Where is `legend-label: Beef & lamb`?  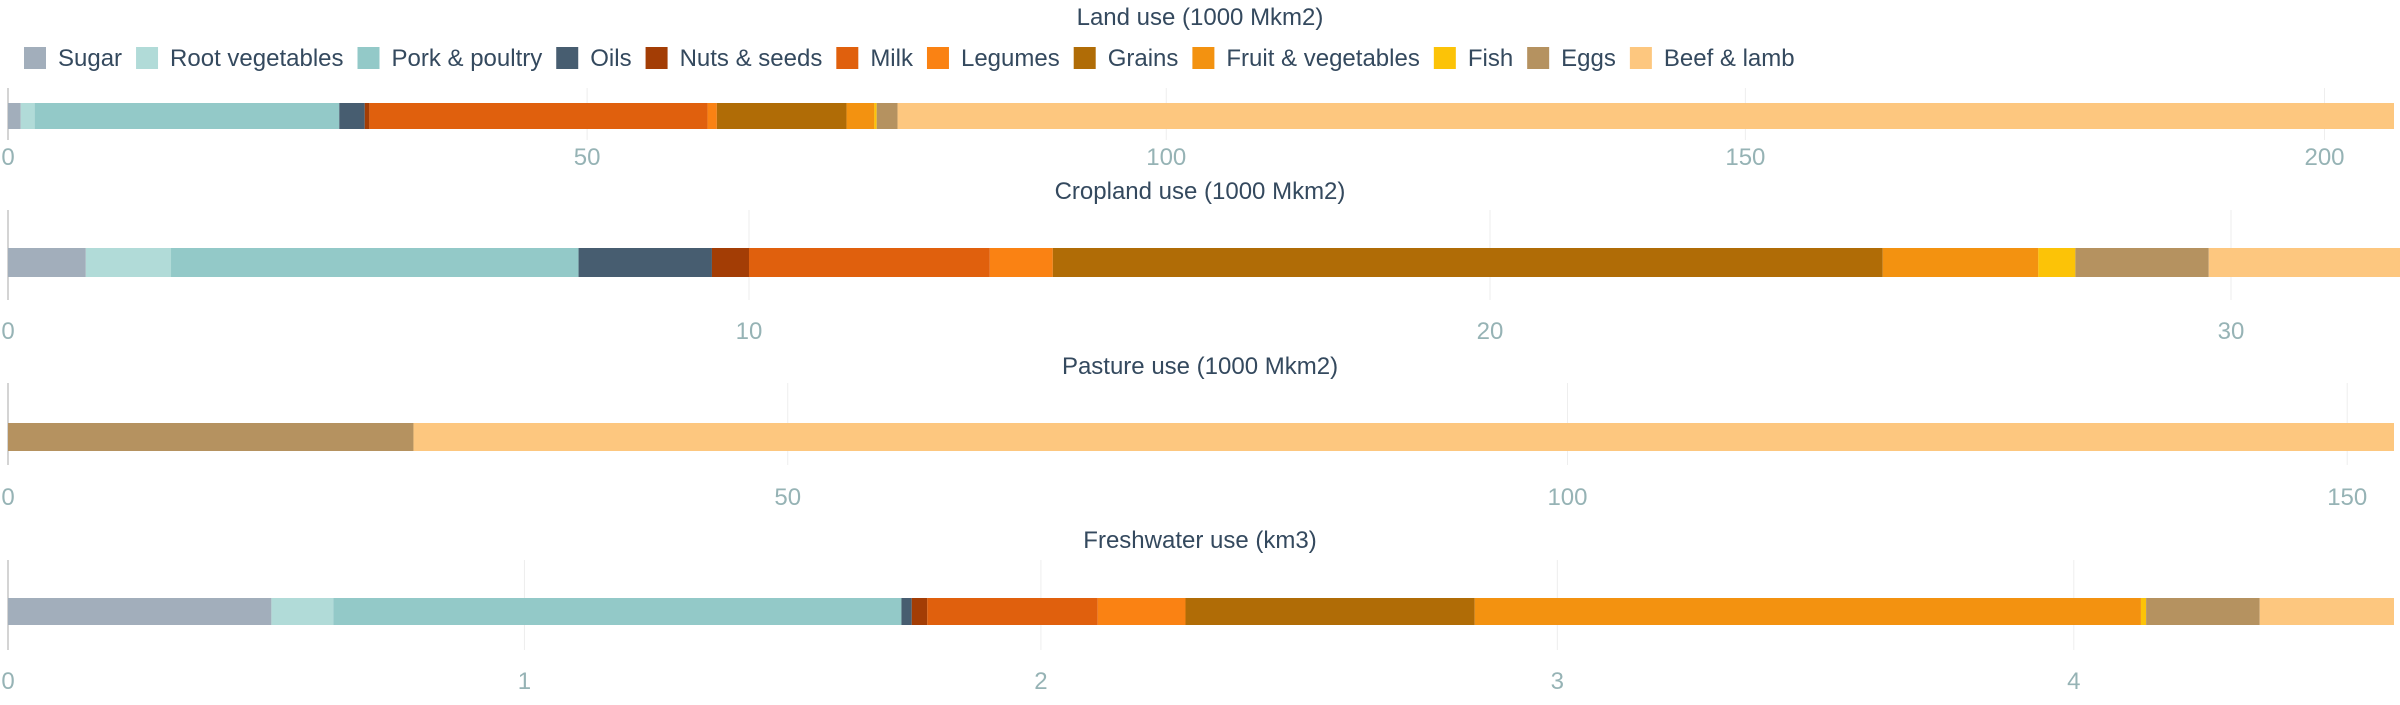 legend-label: Beef & lamb is located at coordinates (1729, 58).